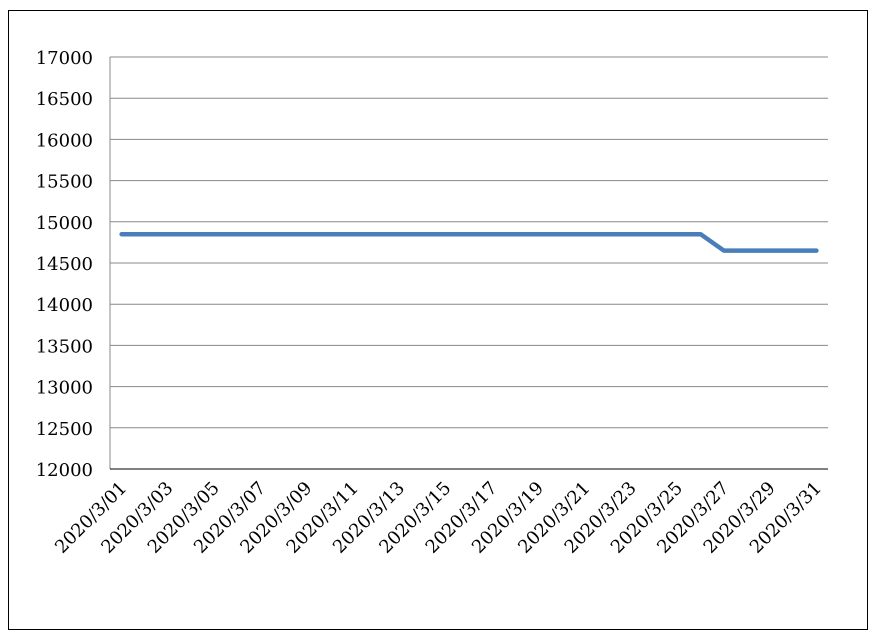 The image size is (875, 633). What do you see at coordinates (64, 305) in the screenshot?
I see `y-tick-label: 14000` at bounding box center [64, 305].